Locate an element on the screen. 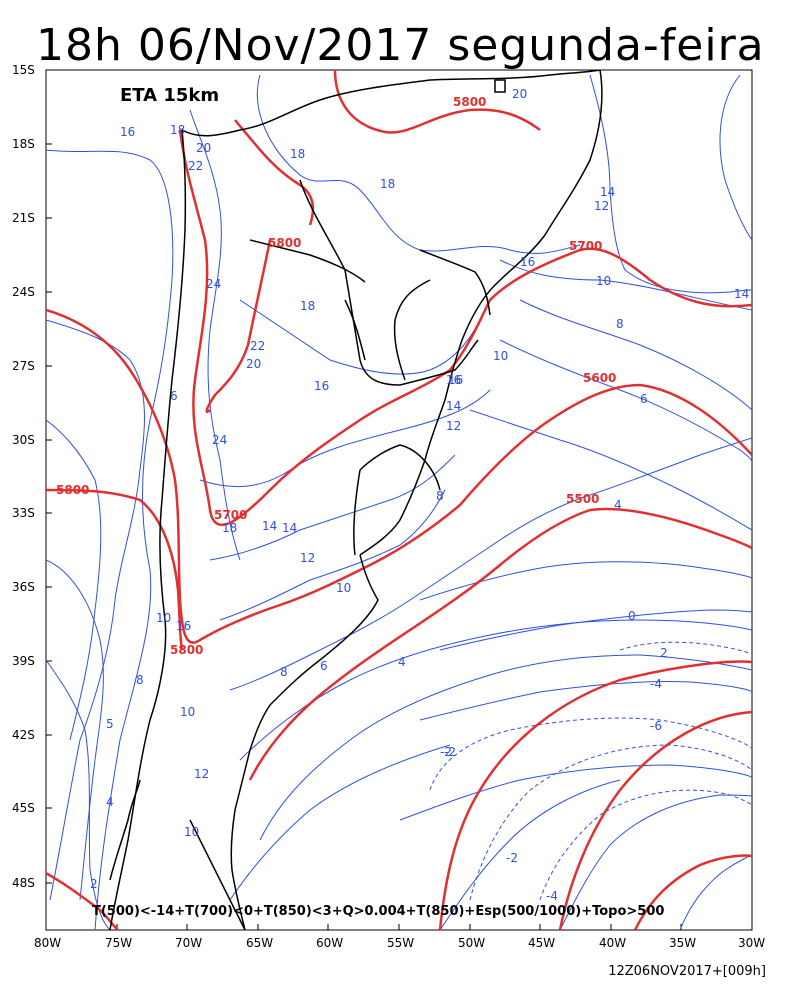  lon-label: 75W is located at coordinates (118, 943).